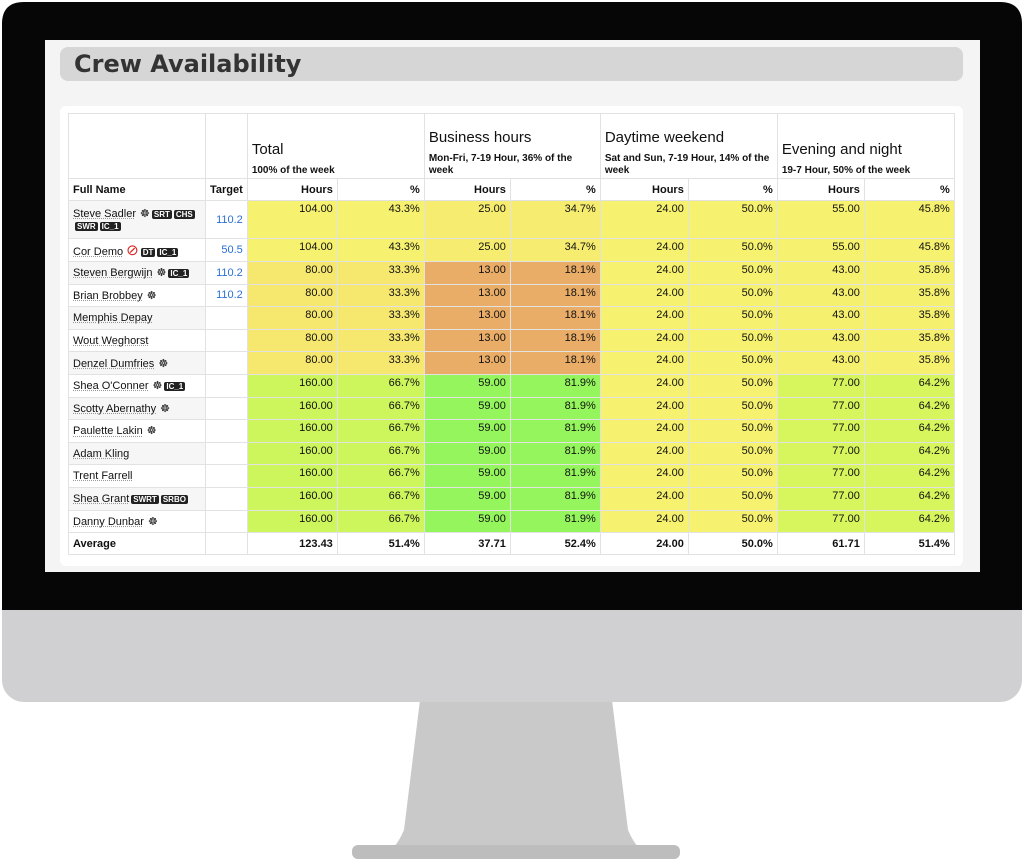 The width and height of the screenshot is (1024, 866). I want to click on column-header: %, so click(555, 189).